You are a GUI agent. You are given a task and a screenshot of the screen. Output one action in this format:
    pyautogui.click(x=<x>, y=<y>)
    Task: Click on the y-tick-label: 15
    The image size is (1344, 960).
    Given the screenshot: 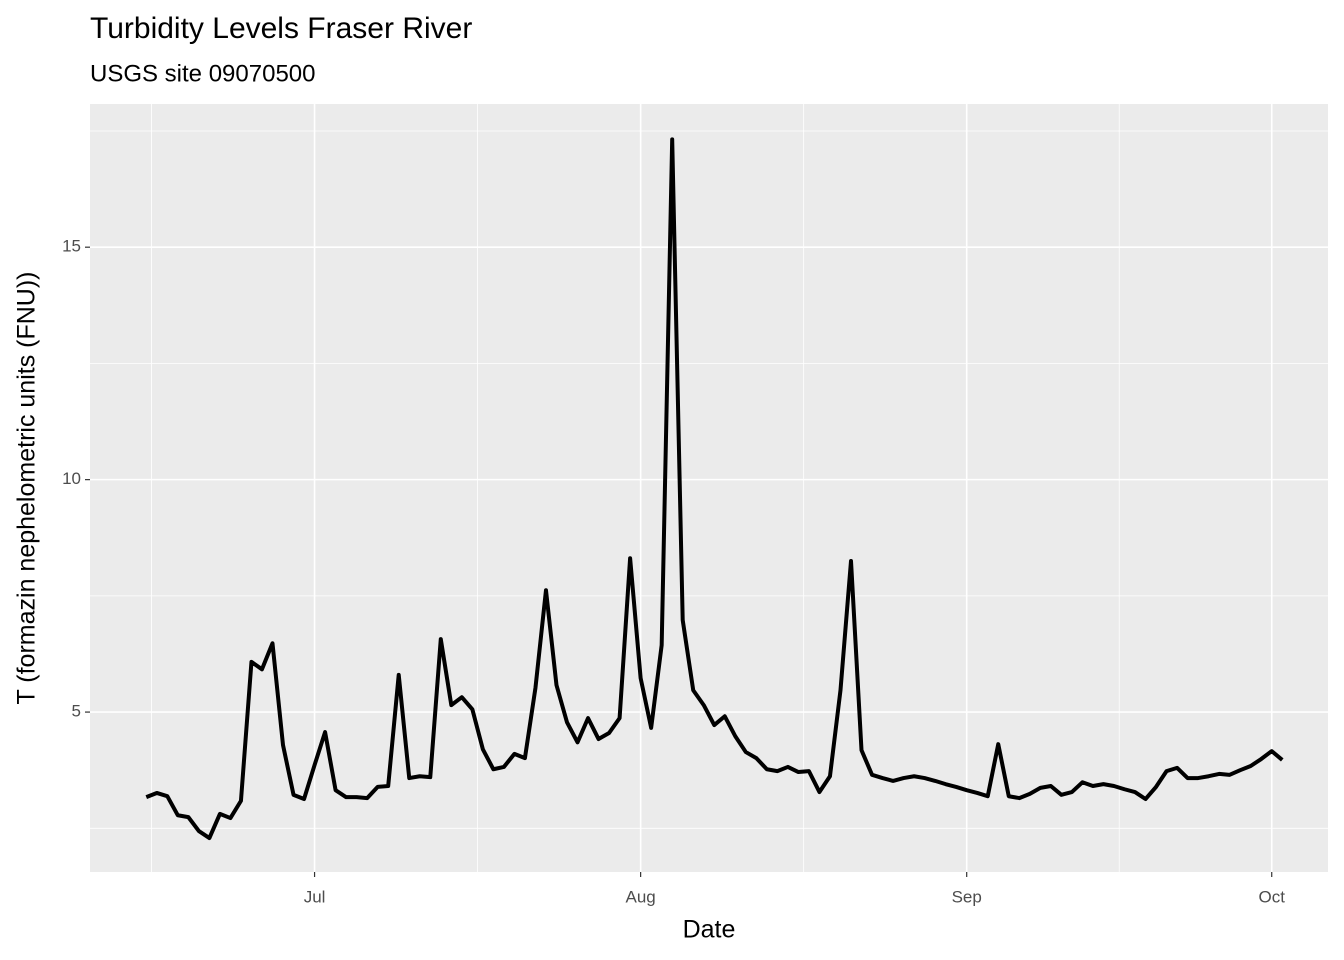 What is the action you would take?
    pyautogui.click(x=71, y=246)
    